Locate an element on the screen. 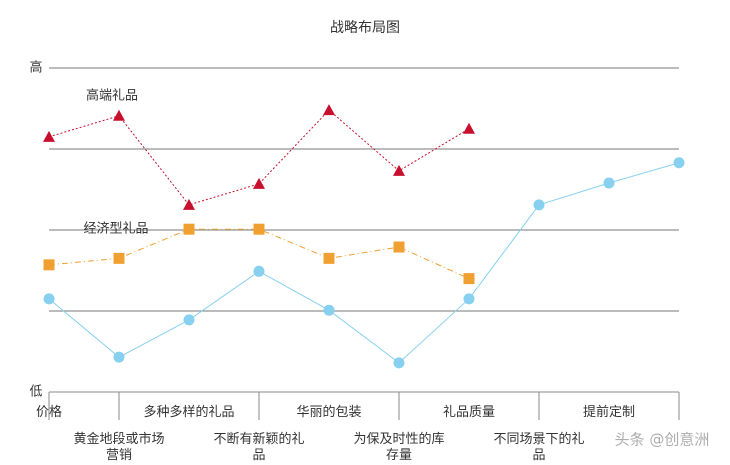 The width and height of the screenshot is (730, 465). x-tick-label: 华丽的包装 is located at coordinates (329, 412).